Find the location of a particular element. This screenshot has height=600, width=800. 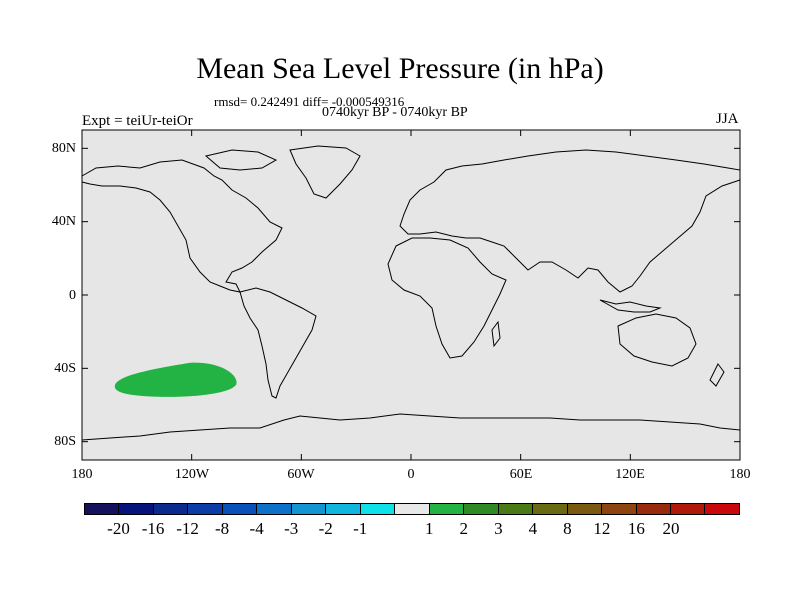

colorbar-tick-label: -4 is located at coordinates (256, 528).